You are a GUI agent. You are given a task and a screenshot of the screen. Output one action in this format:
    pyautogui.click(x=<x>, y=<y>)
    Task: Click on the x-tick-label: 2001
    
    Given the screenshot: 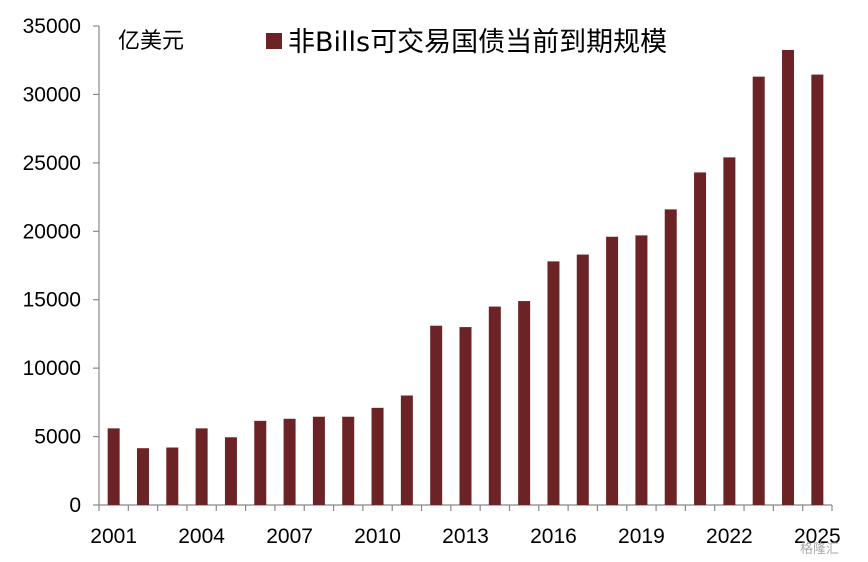 What is the action you would take?
    pyautogui.click(x=113, y=536)
    